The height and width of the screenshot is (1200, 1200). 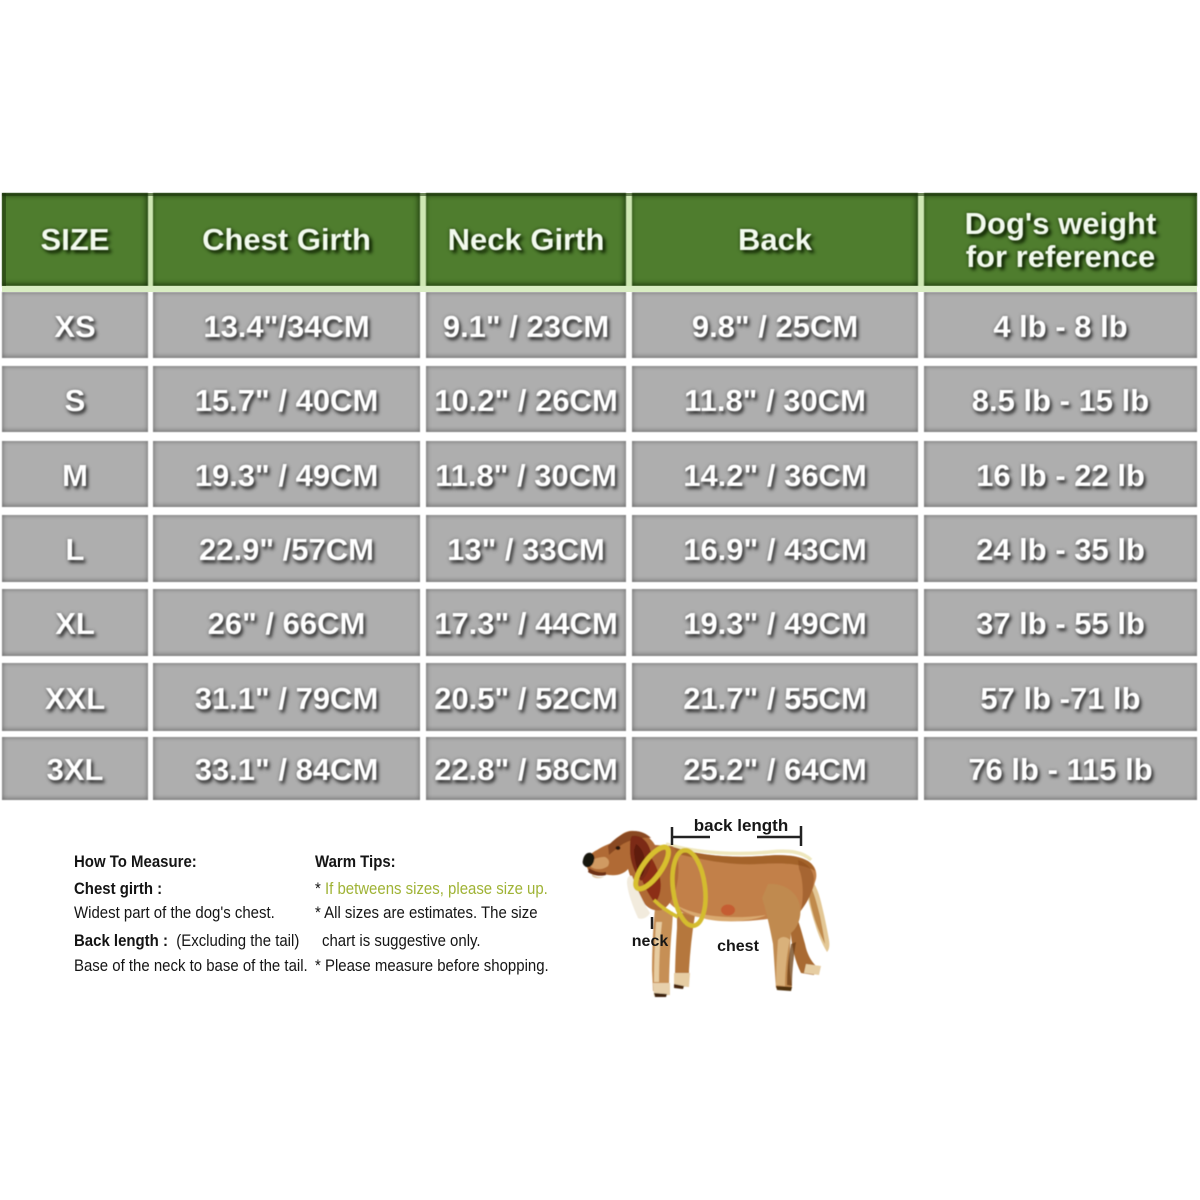 What do you see at coordinates (650, 941) in the screenshot?
I see `svg-text: neck` at bounding box center [650, 941].